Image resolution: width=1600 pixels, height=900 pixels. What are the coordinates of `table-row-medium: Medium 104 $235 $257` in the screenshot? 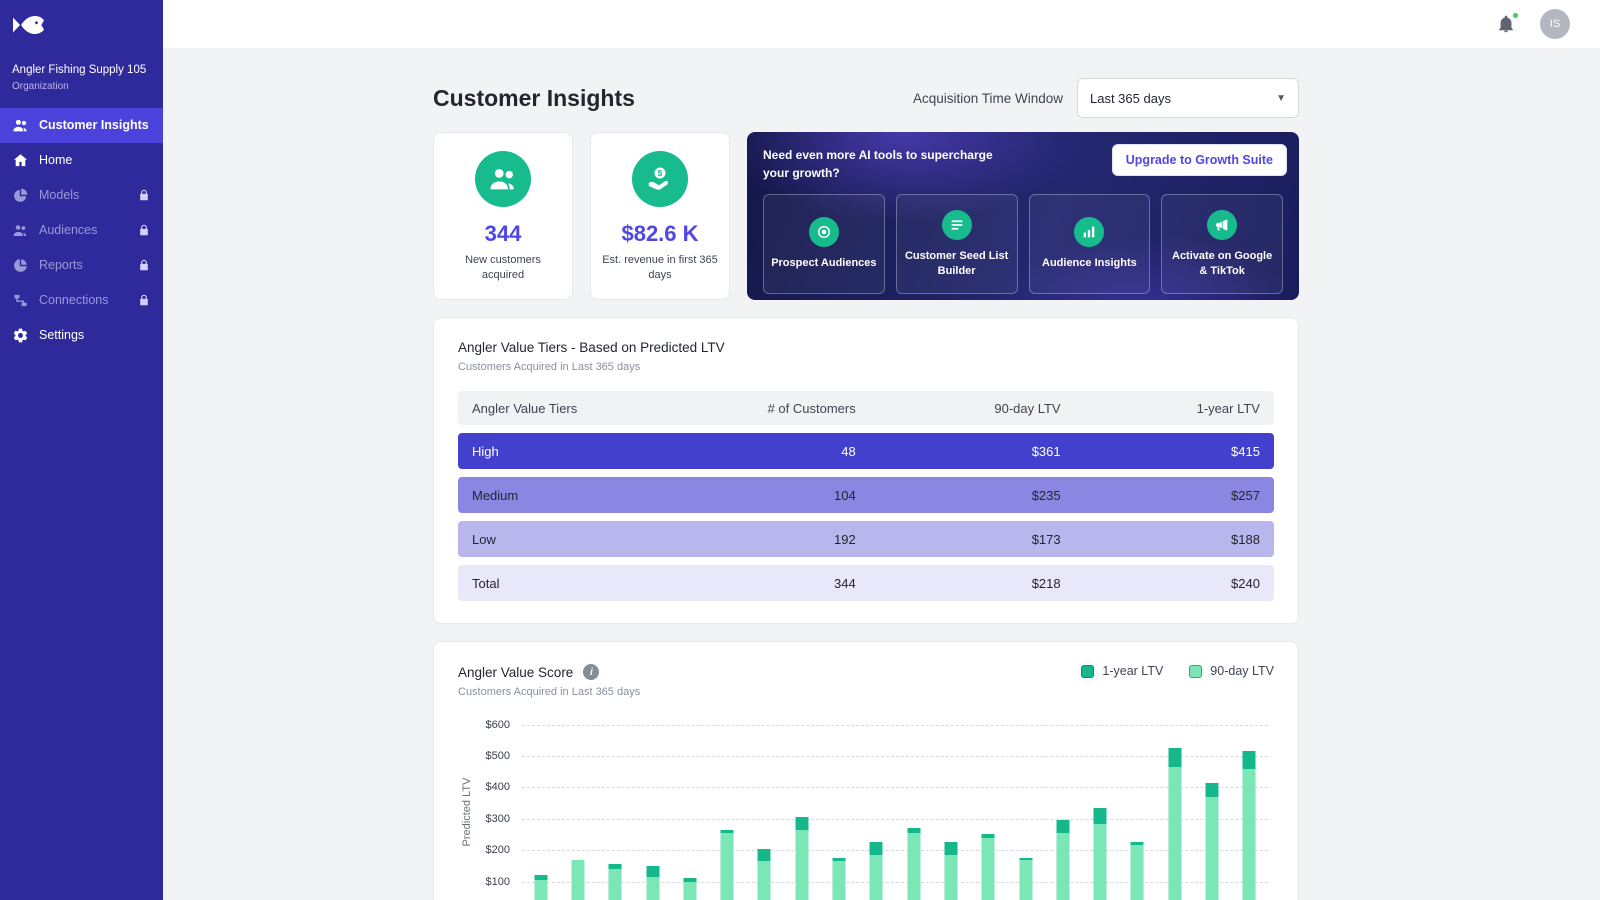 It's located at (866, 495).